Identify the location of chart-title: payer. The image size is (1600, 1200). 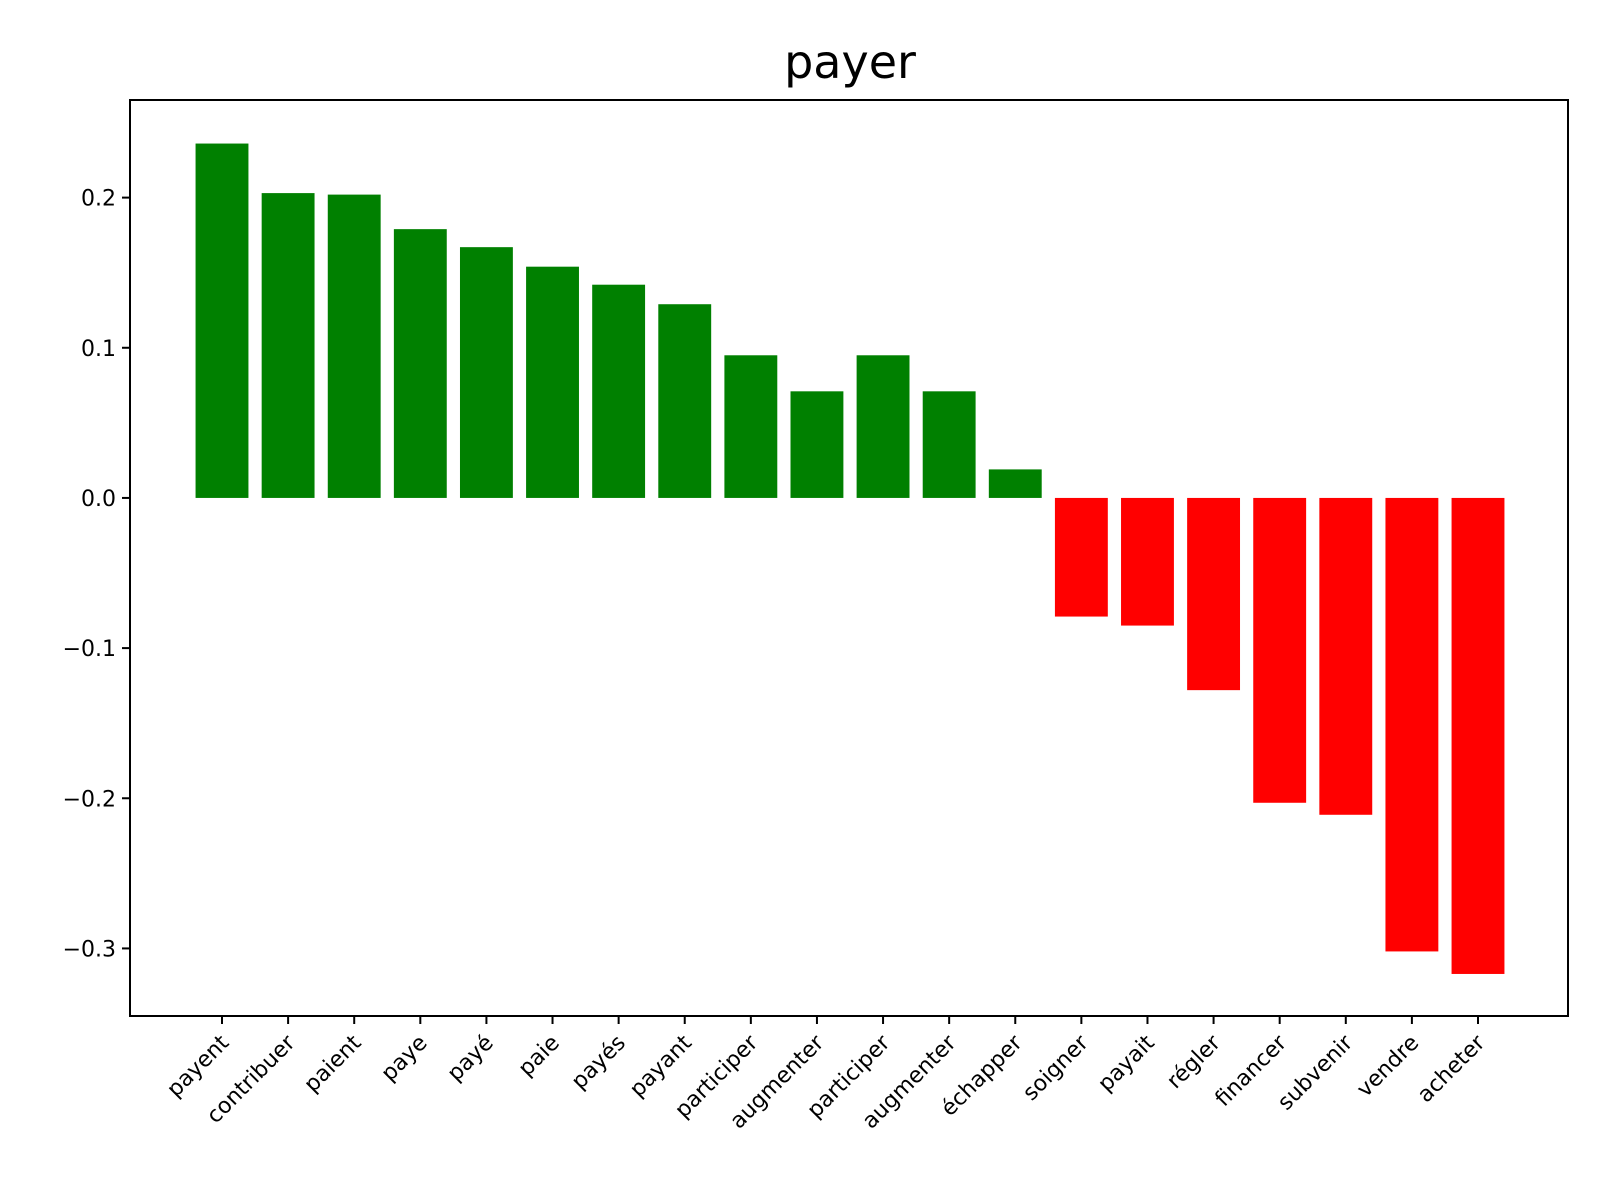
(850, 62).